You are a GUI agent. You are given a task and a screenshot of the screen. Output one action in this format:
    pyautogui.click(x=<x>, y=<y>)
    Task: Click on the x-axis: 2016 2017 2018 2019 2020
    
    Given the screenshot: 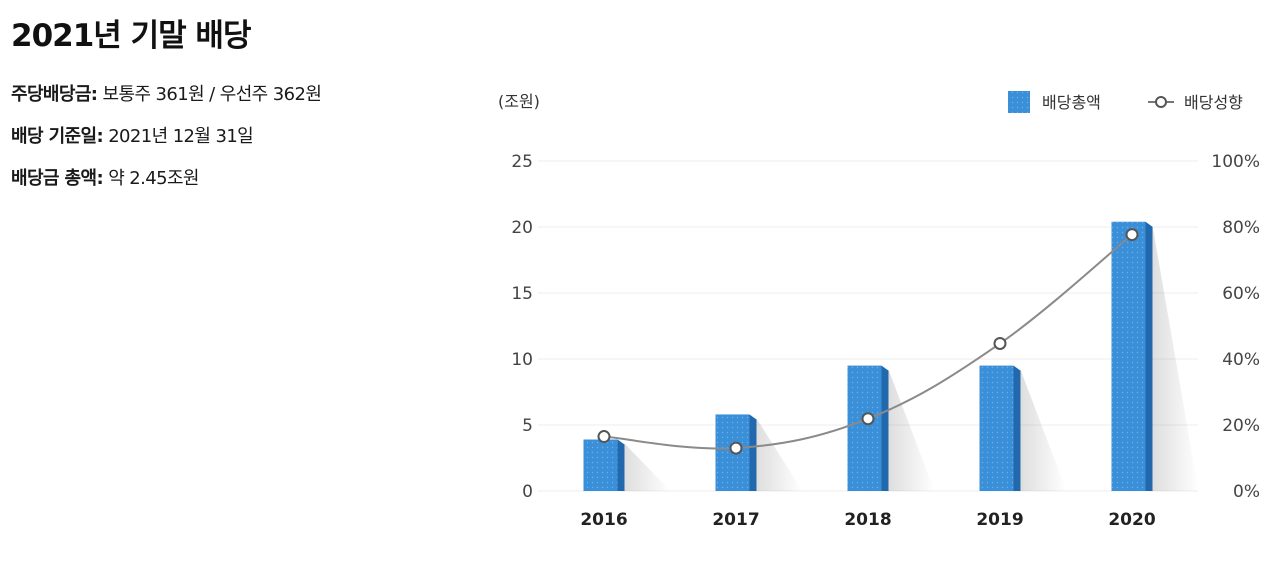 What is the action you would take?
    pyautogui.click(x=867, y=520)
    